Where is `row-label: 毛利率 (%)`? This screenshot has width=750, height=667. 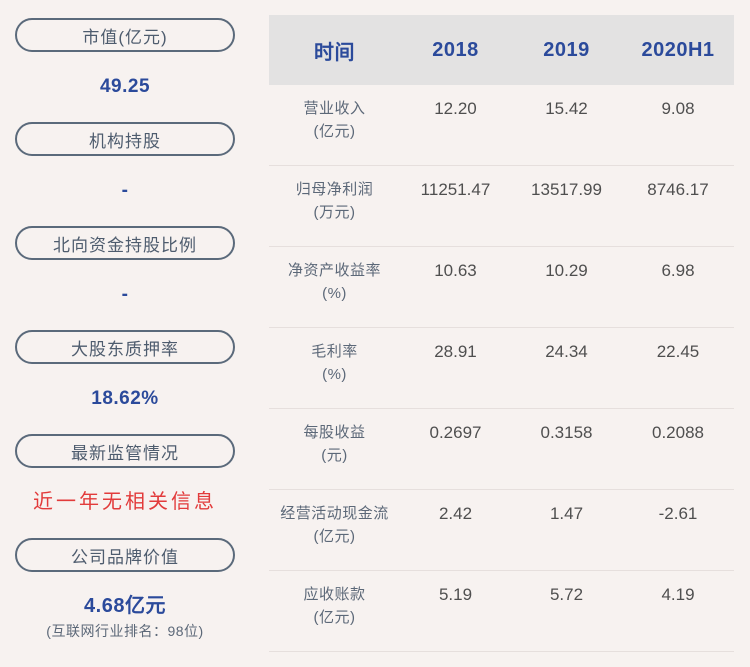
row-label: 毛利率 (%) is located at coordinates (334, 374).